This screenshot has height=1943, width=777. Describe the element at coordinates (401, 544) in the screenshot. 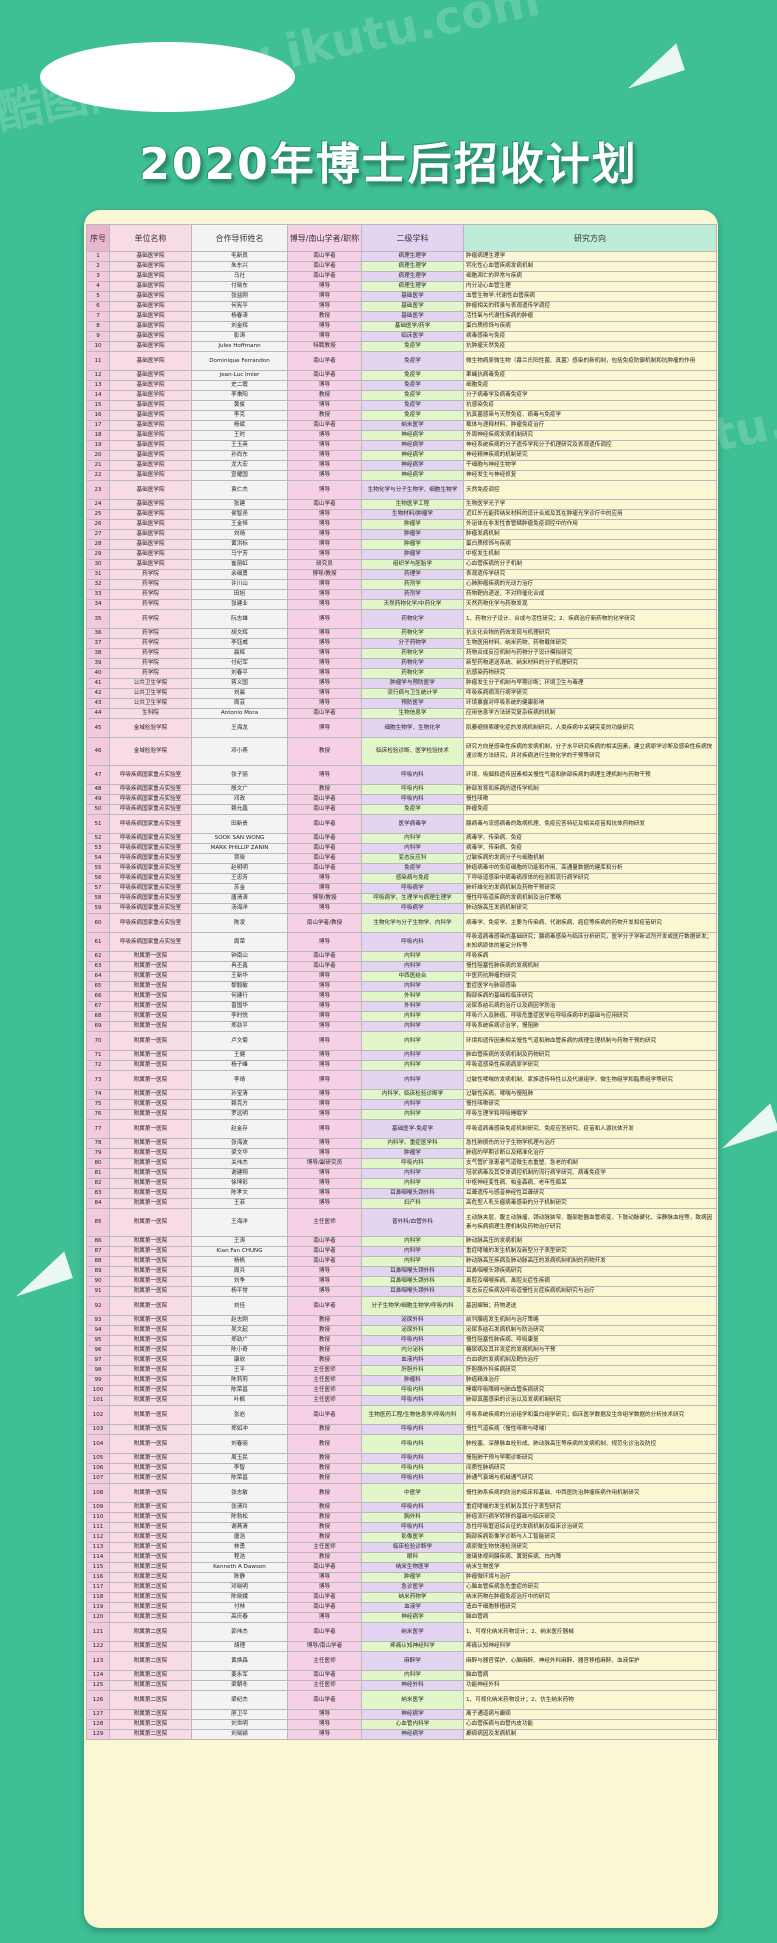

I see `table-row: 28 基础医学院 黄洪标 博导 肿瘤学 蛋白质修饰与疾病` at that location.